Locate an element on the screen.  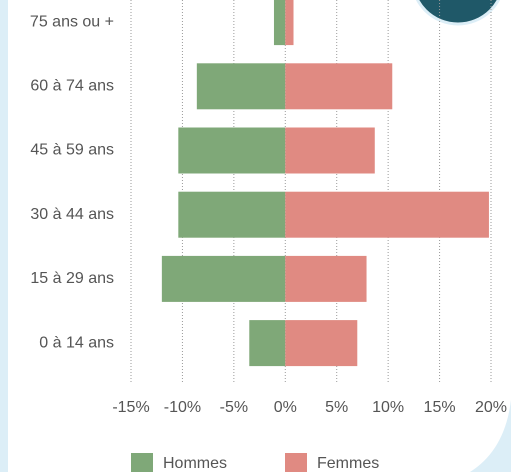
x-tick-label: 15% is located at coordinates (440, 407).